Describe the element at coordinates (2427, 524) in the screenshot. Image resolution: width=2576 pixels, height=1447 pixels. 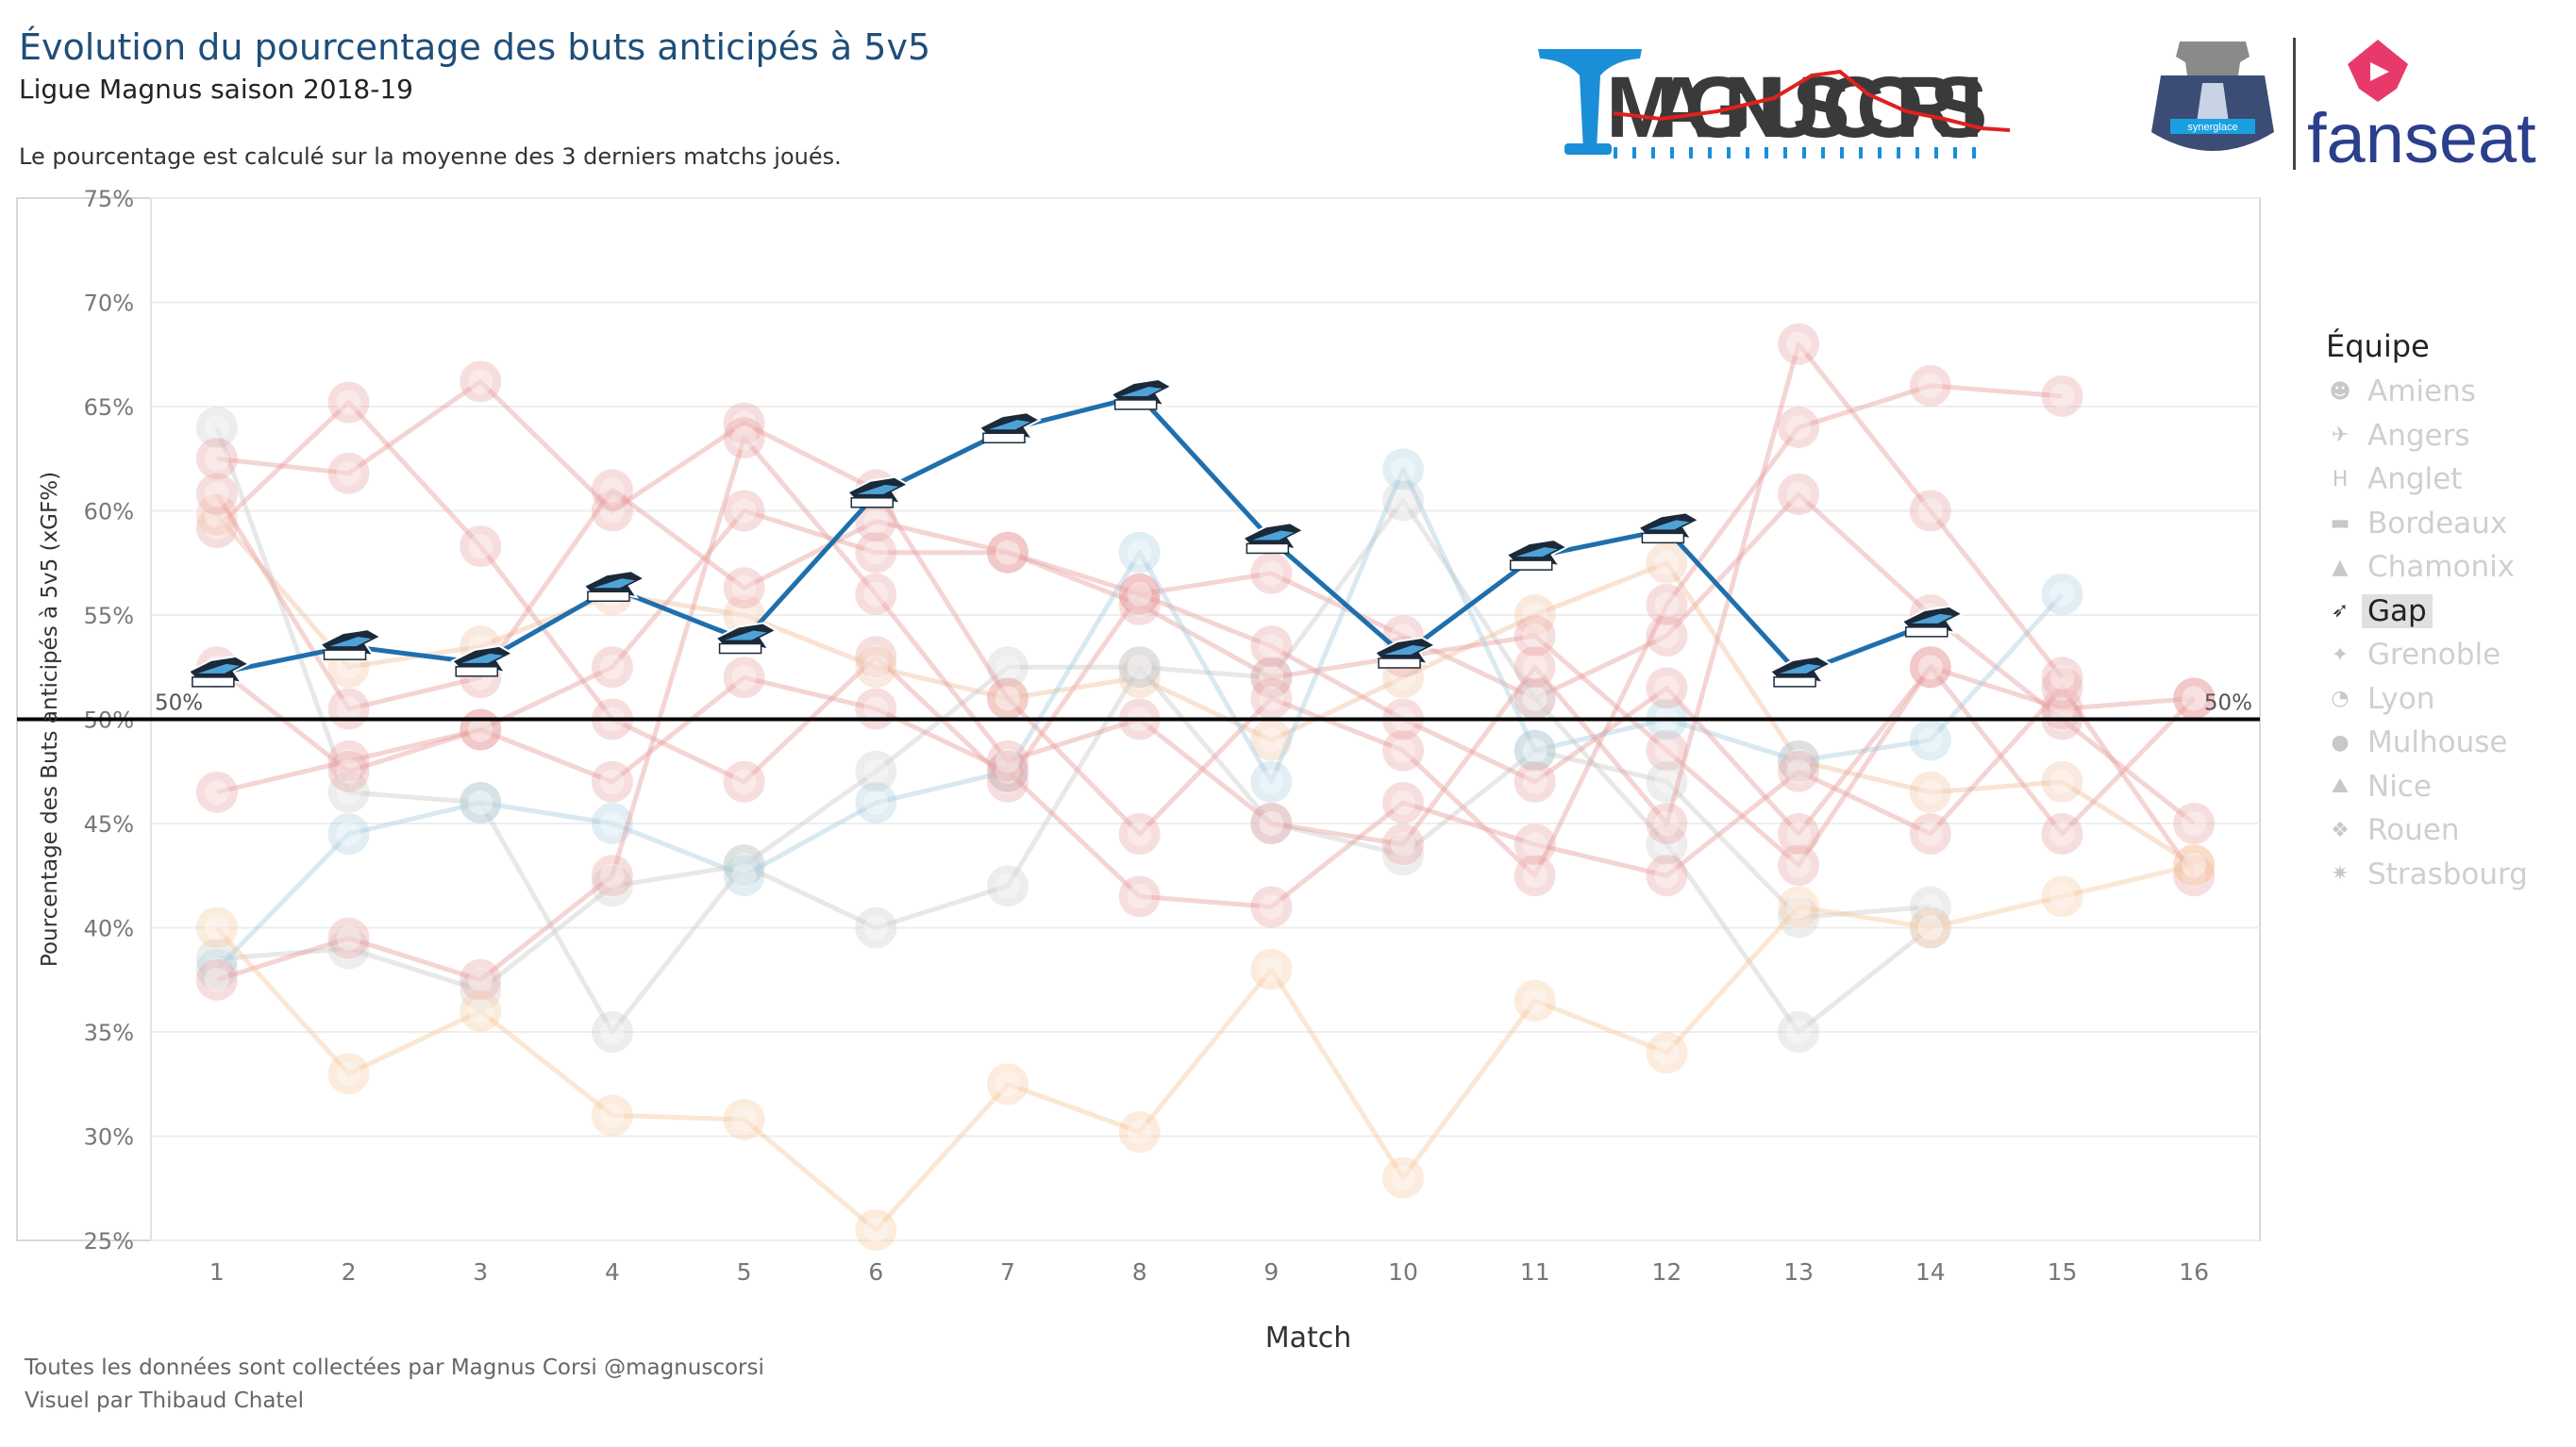
I see `legend-item-bordeaux: ▬ Bordeaux` at that location.